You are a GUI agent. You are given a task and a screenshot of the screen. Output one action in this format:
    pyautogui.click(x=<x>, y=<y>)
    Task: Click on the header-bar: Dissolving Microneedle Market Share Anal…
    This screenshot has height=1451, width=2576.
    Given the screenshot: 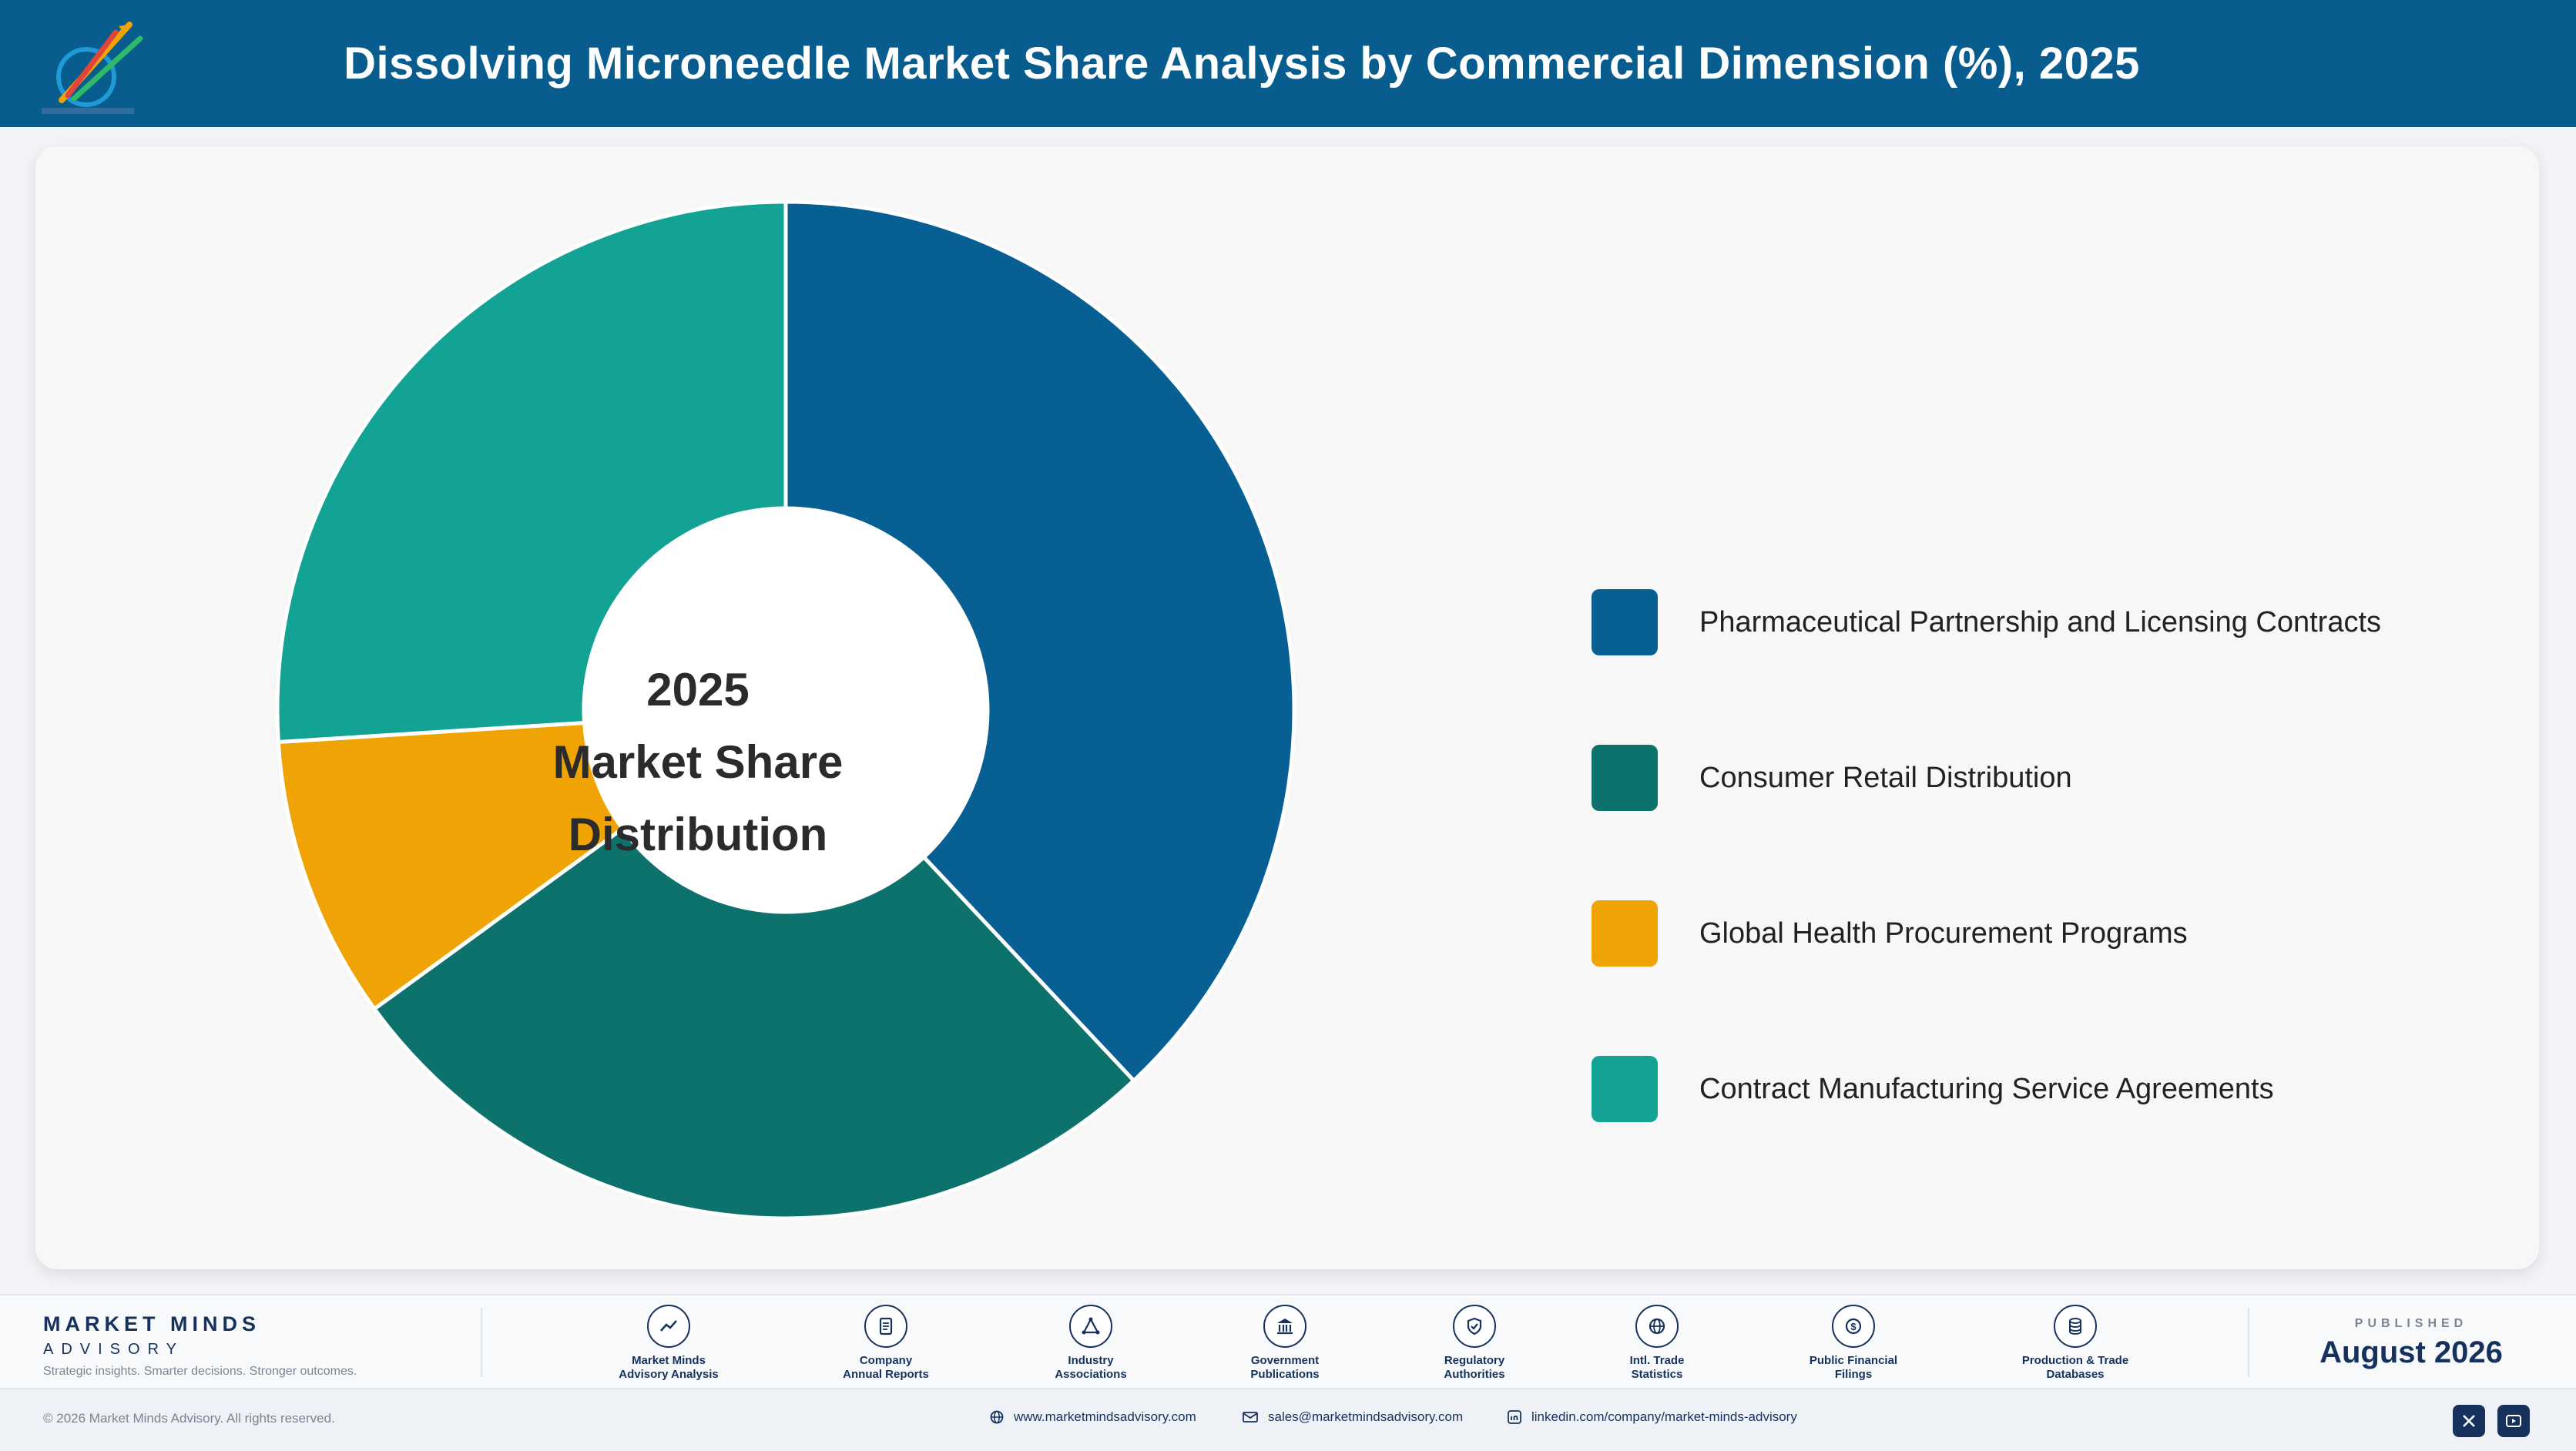 What is the action you would take?
    pyautogui.click(x=1288, y=63)
    